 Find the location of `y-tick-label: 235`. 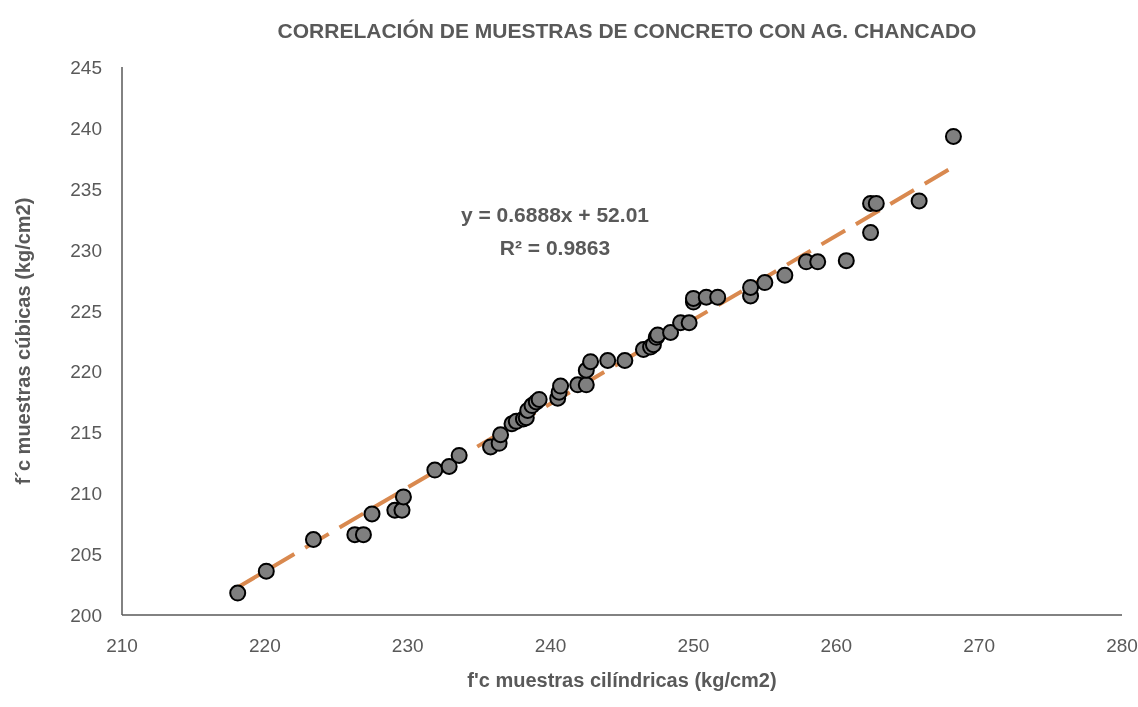

y-tick-label: 235 is located at coordinates (86, 189).